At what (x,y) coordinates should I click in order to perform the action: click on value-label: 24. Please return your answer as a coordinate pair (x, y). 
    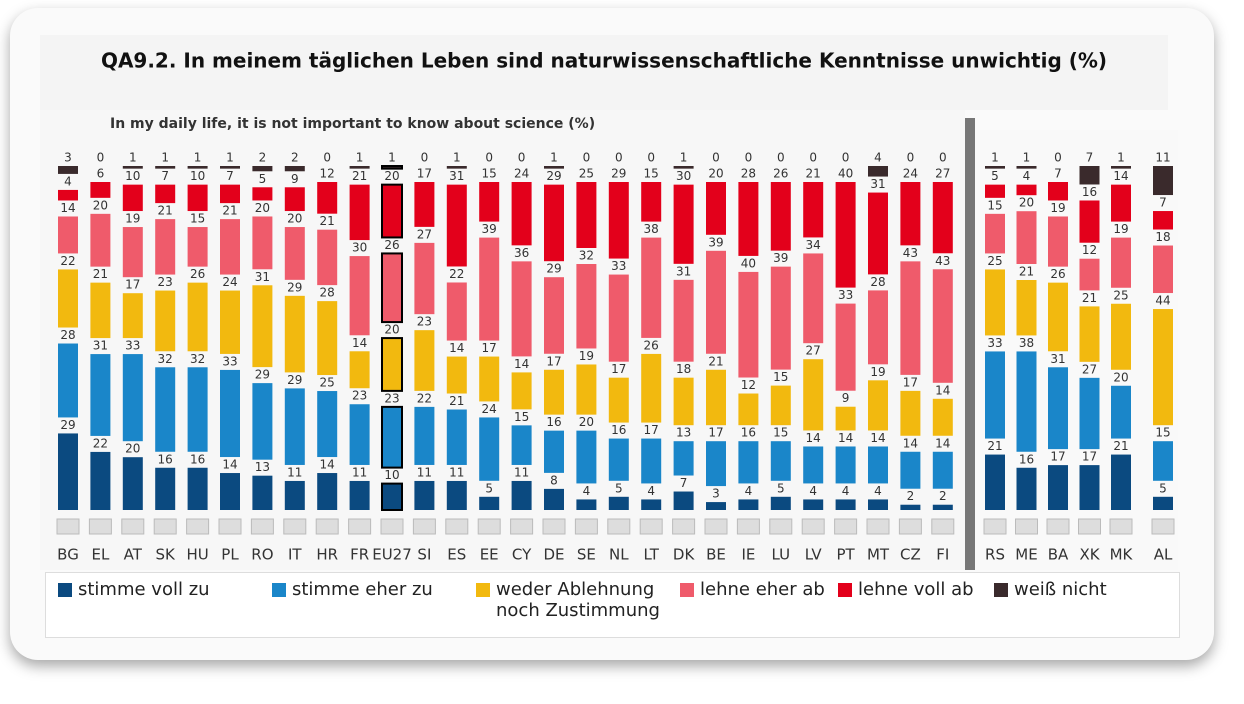
    Looking at the image, I should click on (229, 282).